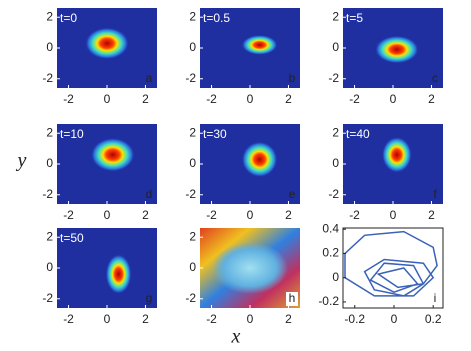 This screenshot has height=351, width=471. I want to click on x-tick-label: 0.2, so click(433, 319).